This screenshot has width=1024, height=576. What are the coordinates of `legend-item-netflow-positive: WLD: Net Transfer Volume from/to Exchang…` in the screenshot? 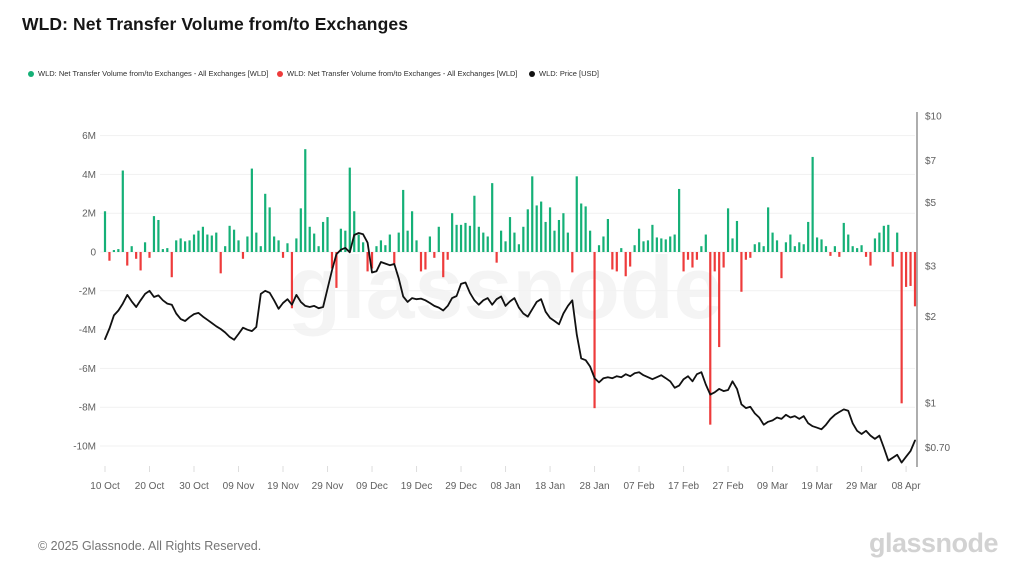 It's located at (148, 73).